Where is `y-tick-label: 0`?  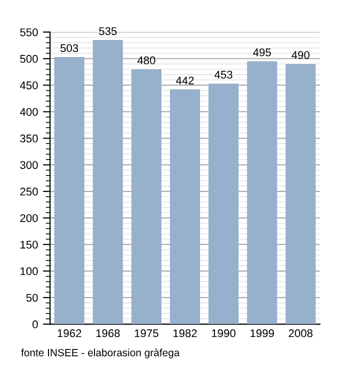 y-tick-label: 0 is located at coordinates (35, 324).